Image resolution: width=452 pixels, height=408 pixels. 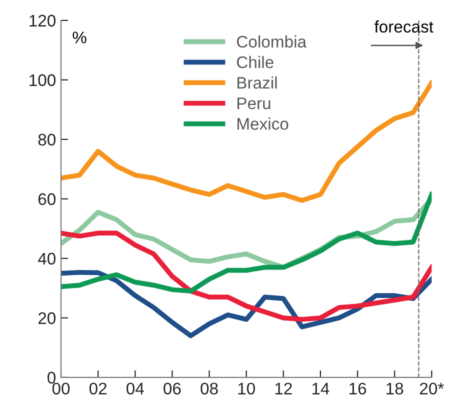 I want to click on x-tick-label: 20*, so click(x=432, y=388).